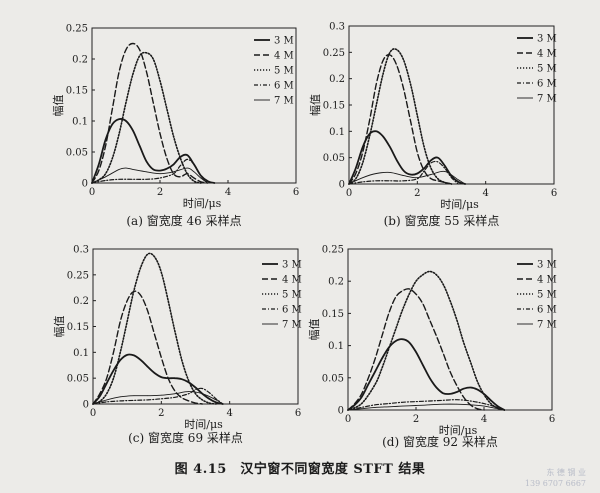 This screenshot has width=600, height=493. I want to click on y-tick-label: 0.05, so click(77, 153).